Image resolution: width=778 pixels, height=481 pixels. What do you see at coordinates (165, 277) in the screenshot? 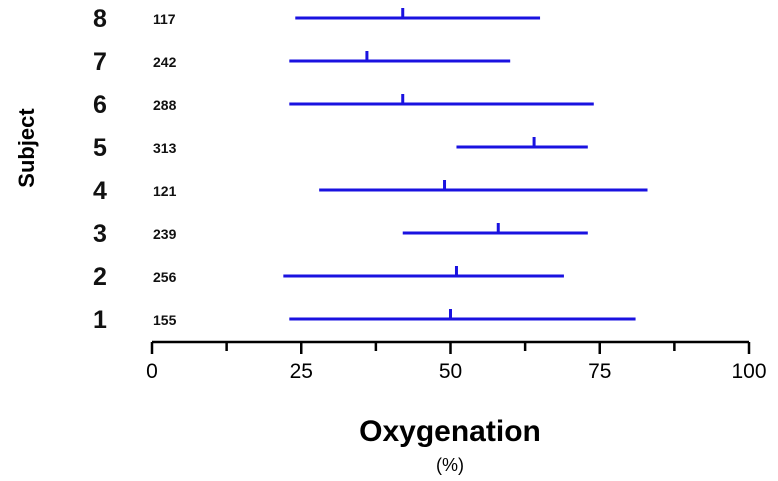
I see `sample-count-label: 256` at bounding box center [165, 277].